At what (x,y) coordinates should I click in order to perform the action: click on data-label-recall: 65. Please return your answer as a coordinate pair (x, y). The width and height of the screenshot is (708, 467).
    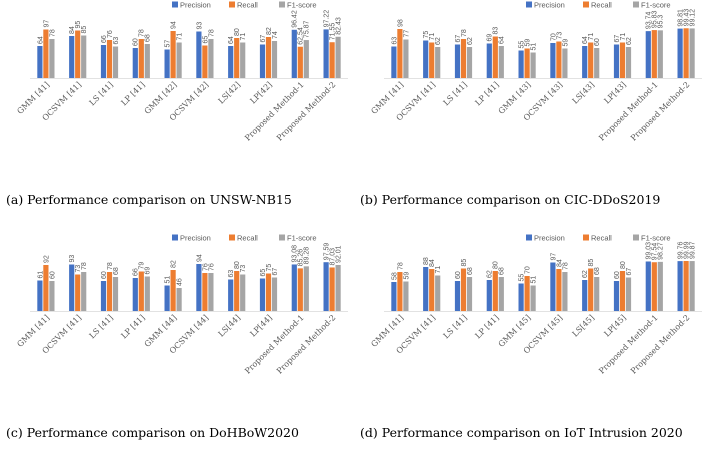
    Looking at the image, I should click on (205, 40).